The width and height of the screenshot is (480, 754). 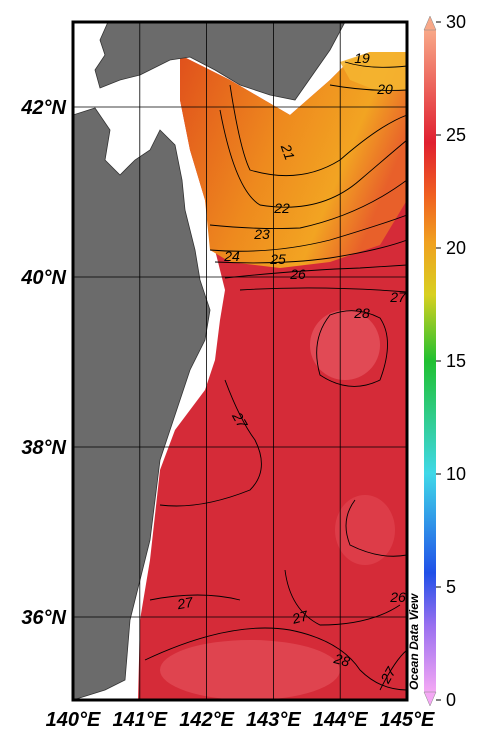 What do you see at coordinates (43, 618) in the screenshot?
I see `latitude-label: 36°N` at bounding box center [43, 618].